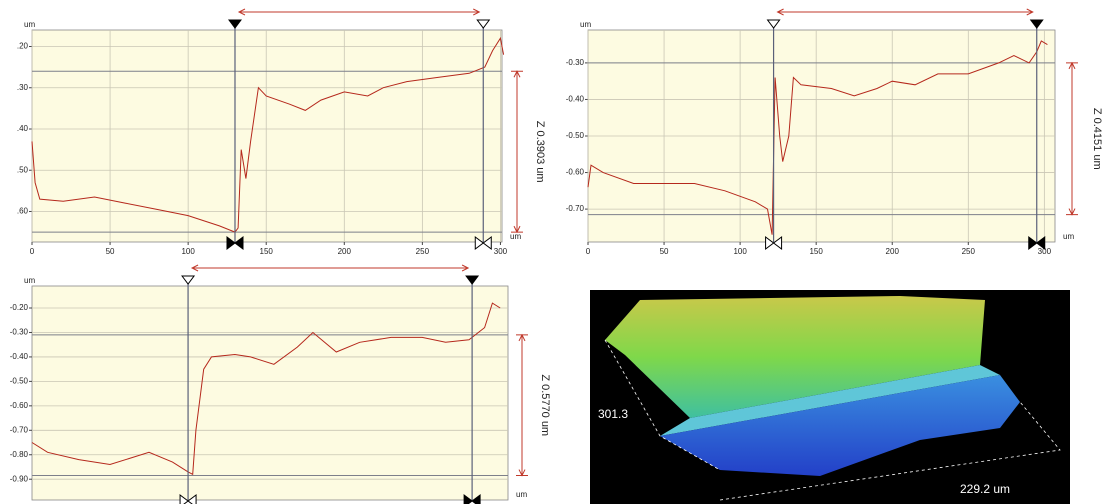  Describe the element at coordinates (19, 478) in the screenshot. I see `y-tick-label: -0.90` at that location.